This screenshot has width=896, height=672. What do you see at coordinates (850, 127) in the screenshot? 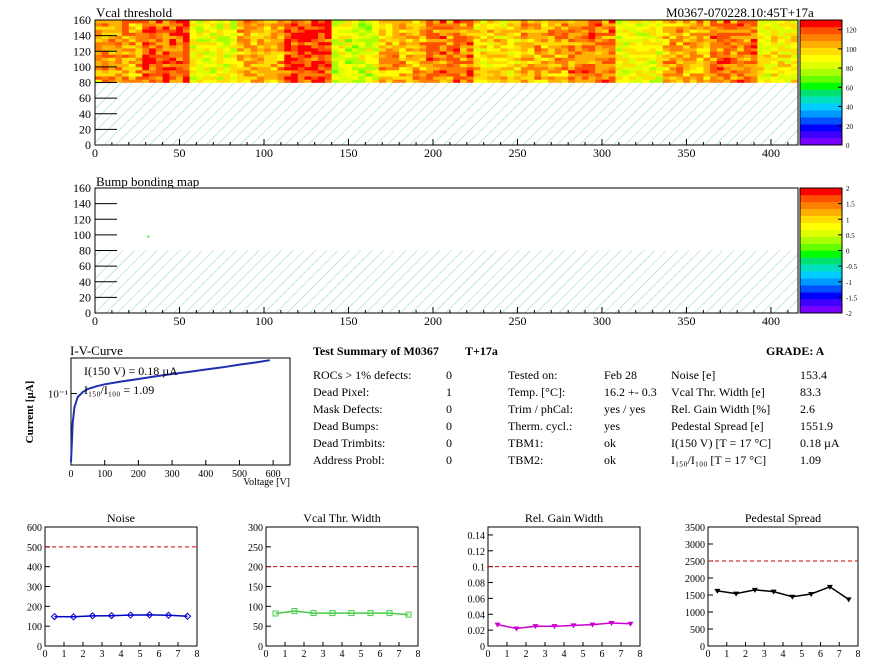
I see `color-scale-label: 20` at bounding box center [850, 127].